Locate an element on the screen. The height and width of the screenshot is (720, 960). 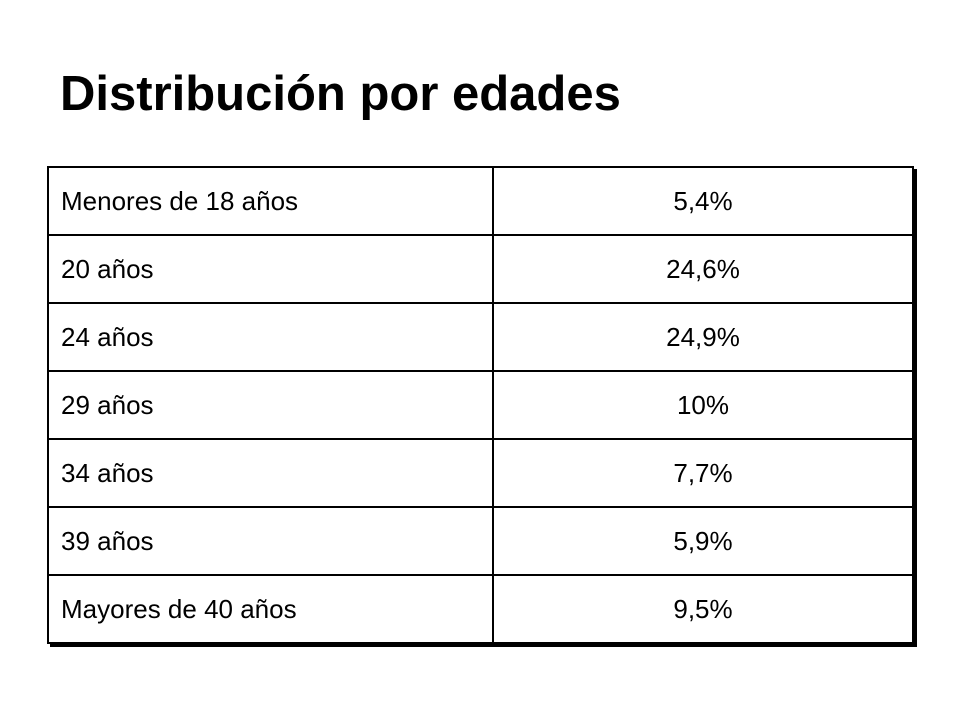
table-row: Menores de 18 años 5,4% is located at coordinates (480, 201).